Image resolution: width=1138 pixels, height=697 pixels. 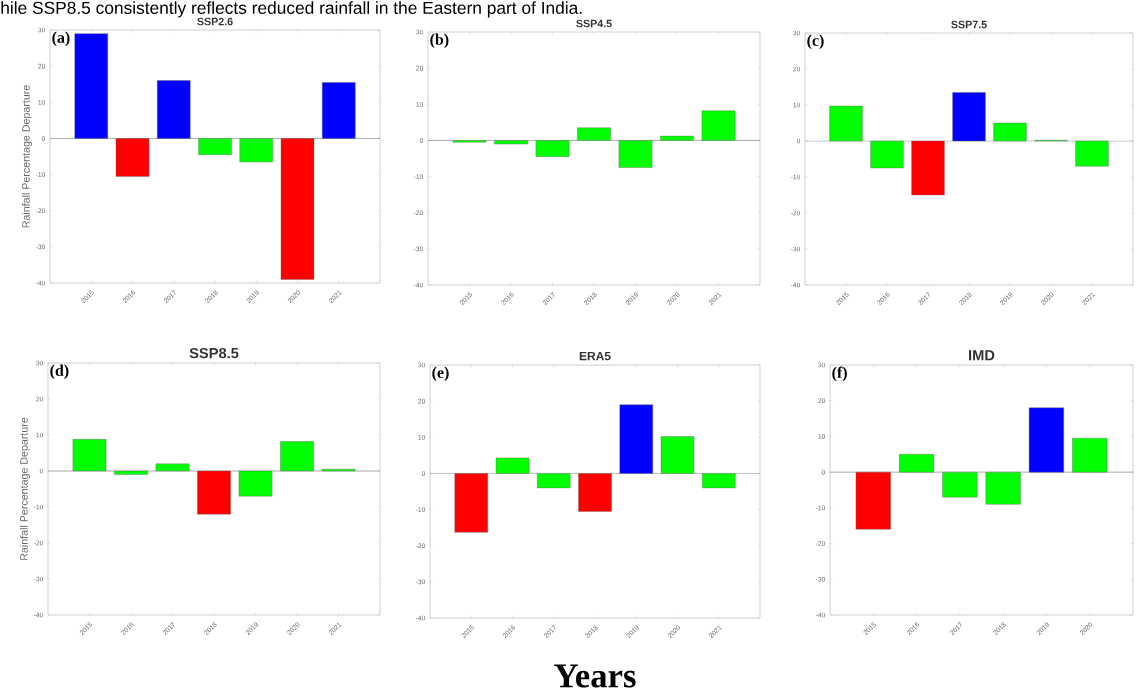 What do you see at coordinates (215, 21) in the screenshot?
I see `chart-title: SSP2.6` at bounding box center [215, 21].